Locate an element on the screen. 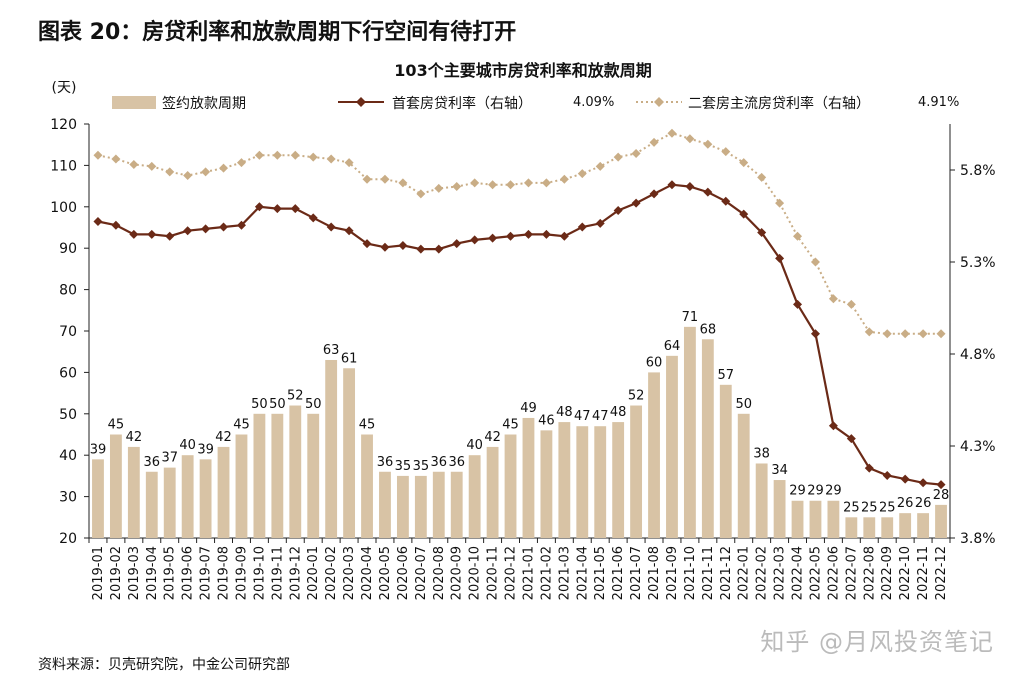  x-axis-tick-label: 2020-04 is located at coordinates (367, 573).